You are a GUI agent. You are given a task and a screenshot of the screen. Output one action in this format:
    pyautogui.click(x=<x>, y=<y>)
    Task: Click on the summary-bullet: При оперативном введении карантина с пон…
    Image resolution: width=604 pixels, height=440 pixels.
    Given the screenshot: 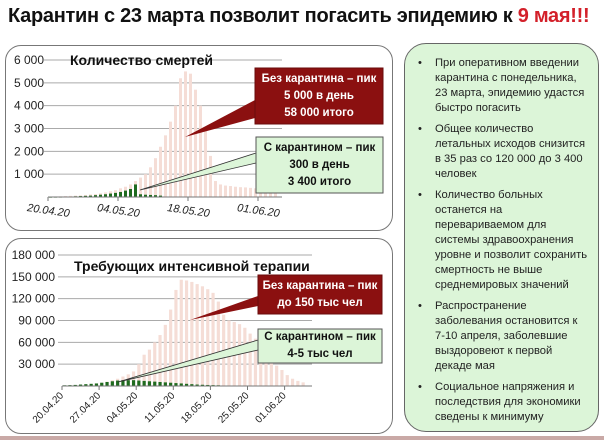 What is the action you would take?
    pyautogui.click(x=502, y=86)
    